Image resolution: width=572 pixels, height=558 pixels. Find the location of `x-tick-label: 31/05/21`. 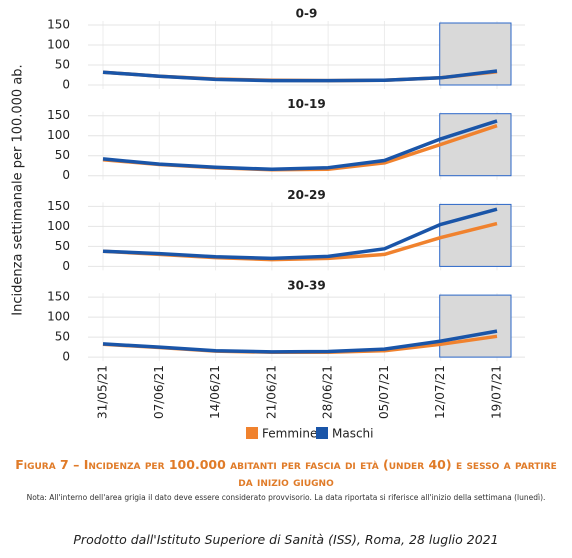

x-tick-label: 31/05/21 is located at coordinates (103, 392).